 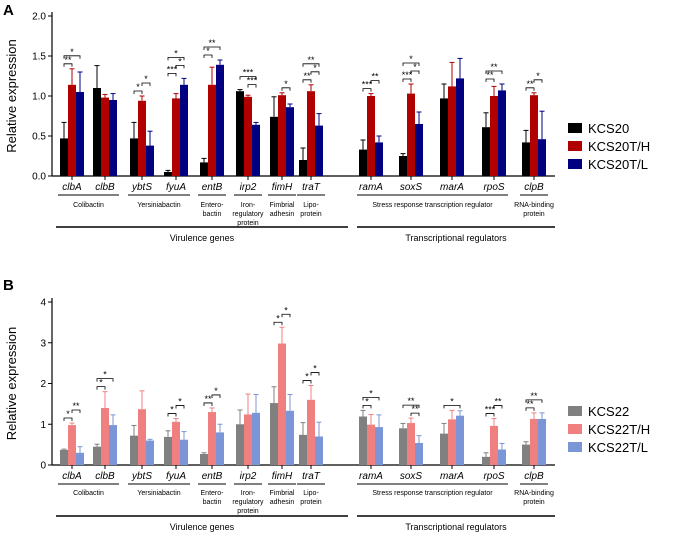 What do you see at coordinates (452, 476) in the screenshot?
I see `panel-b-gene-label: marA` at bounding box center [452, 476].